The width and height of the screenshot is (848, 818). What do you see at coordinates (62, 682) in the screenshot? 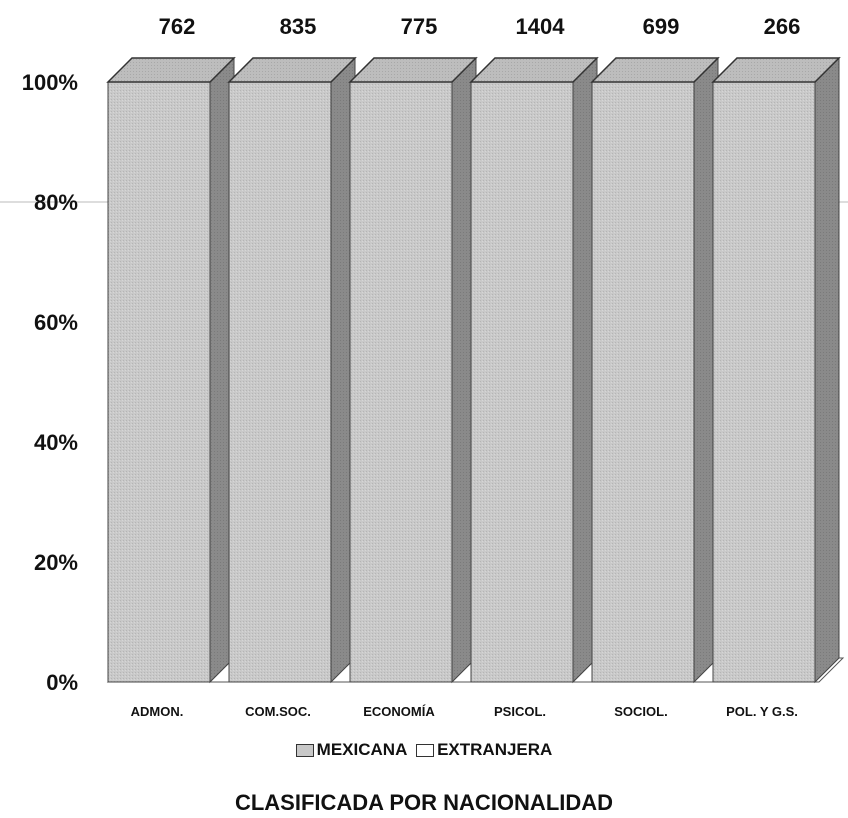
I see `y-tick-label: 0%` at bounding box center [62, 682].